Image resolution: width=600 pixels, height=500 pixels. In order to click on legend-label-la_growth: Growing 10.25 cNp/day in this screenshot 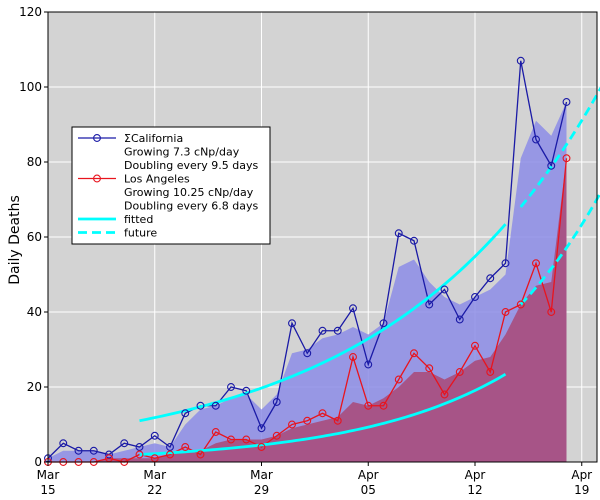, I will do `click(189, 192)`.